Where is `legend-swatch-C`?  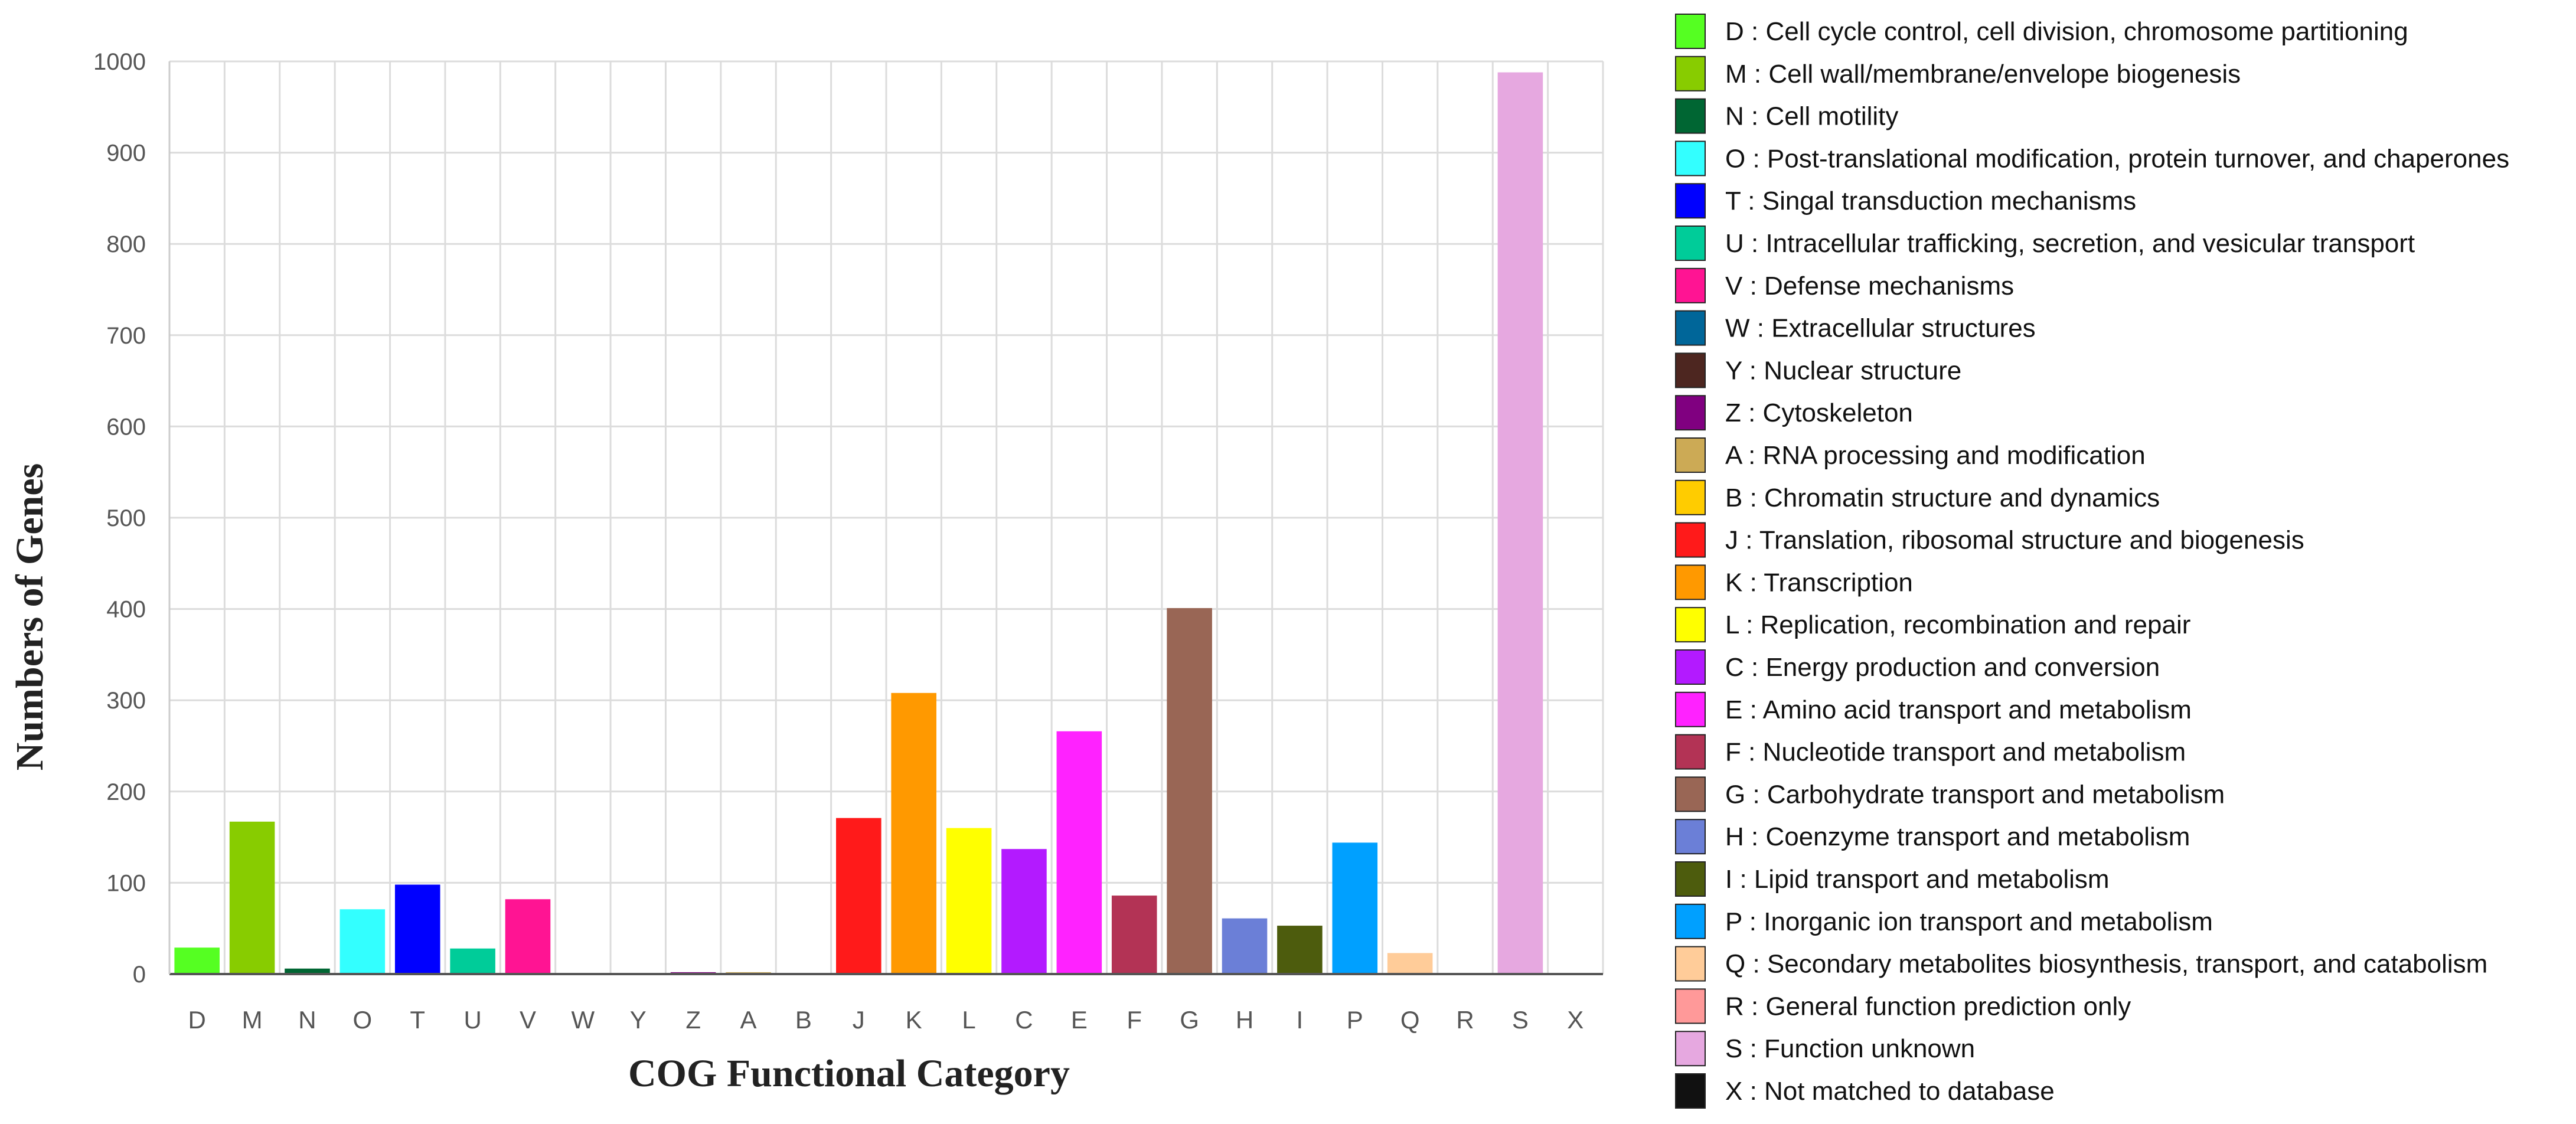
legend-swatch-C is located at coordinates (1690, 667).